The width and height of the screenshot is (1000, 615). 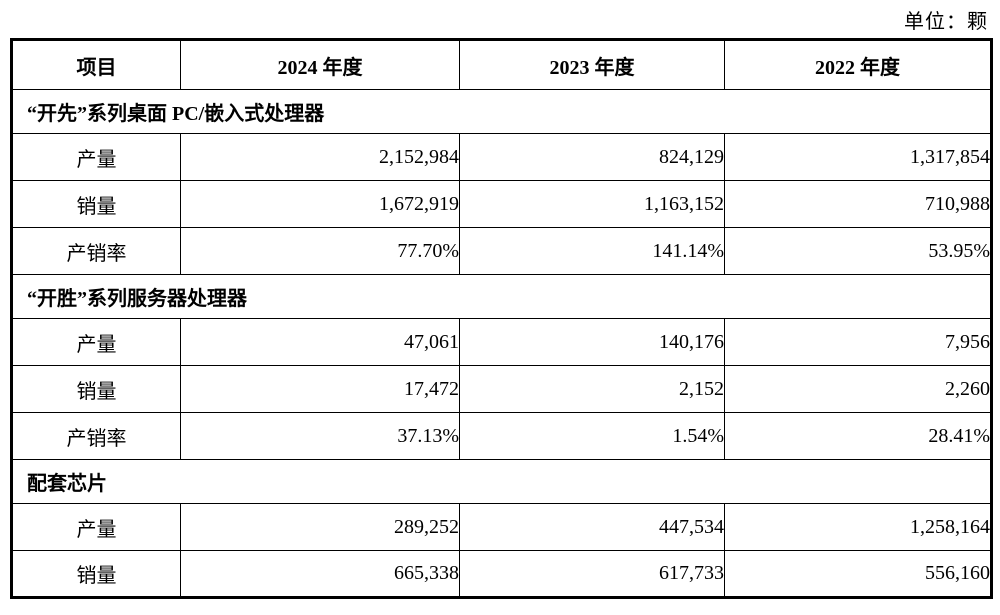 I want to click on section-header-peitao: 配套芯片, so click(x=501, y=481).